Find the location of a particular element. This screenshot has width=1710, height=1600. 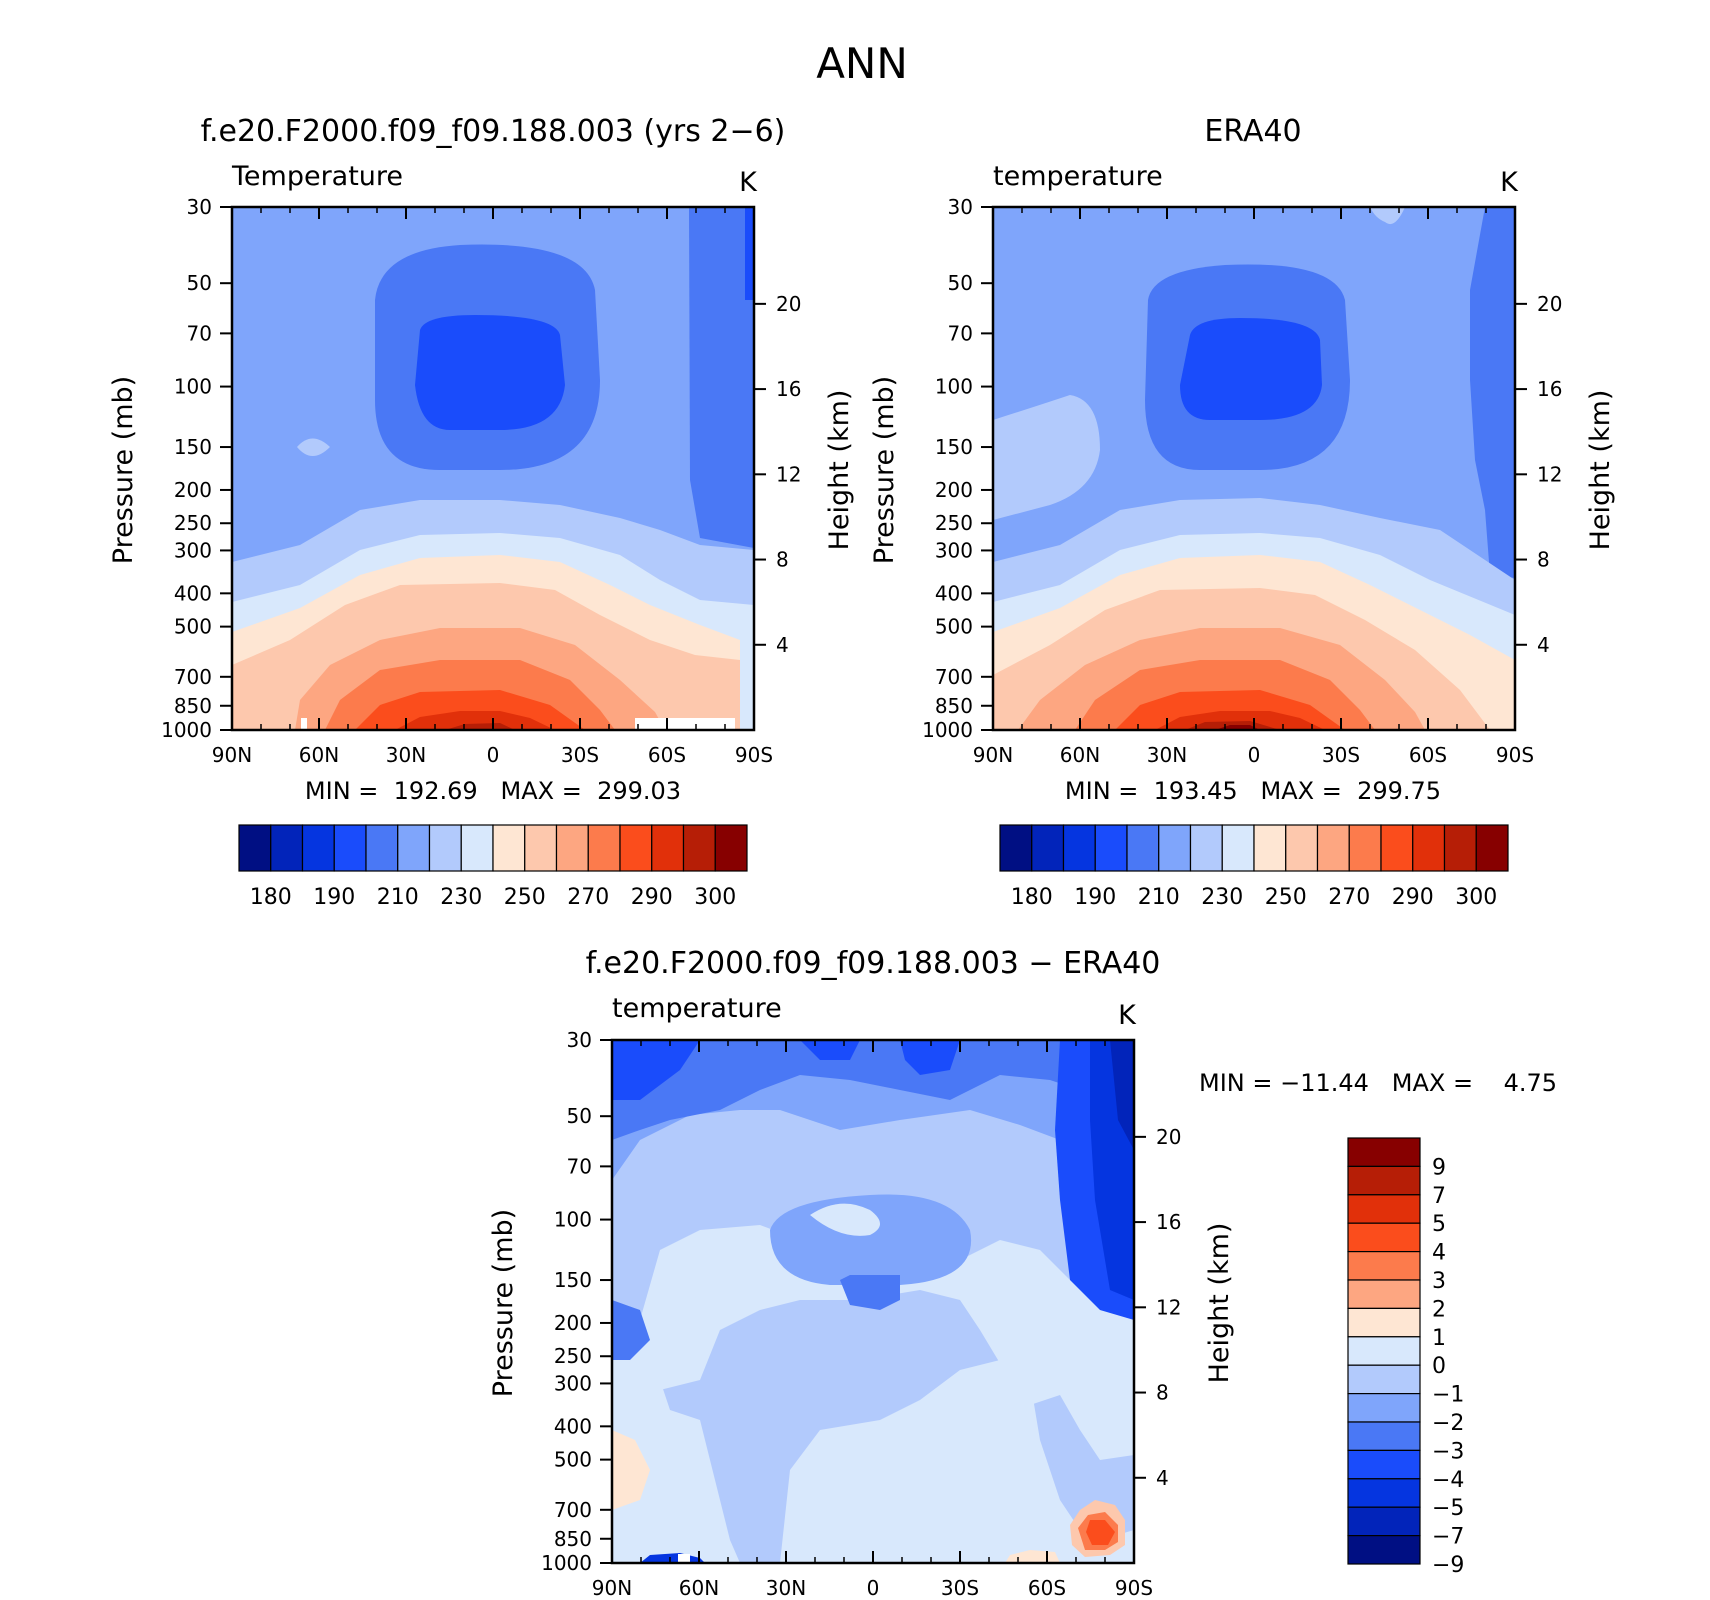

panel-title: f.e20.F2000.f09_f09.188.003 (yrs 2−6) is located at coordinates (493, 131).